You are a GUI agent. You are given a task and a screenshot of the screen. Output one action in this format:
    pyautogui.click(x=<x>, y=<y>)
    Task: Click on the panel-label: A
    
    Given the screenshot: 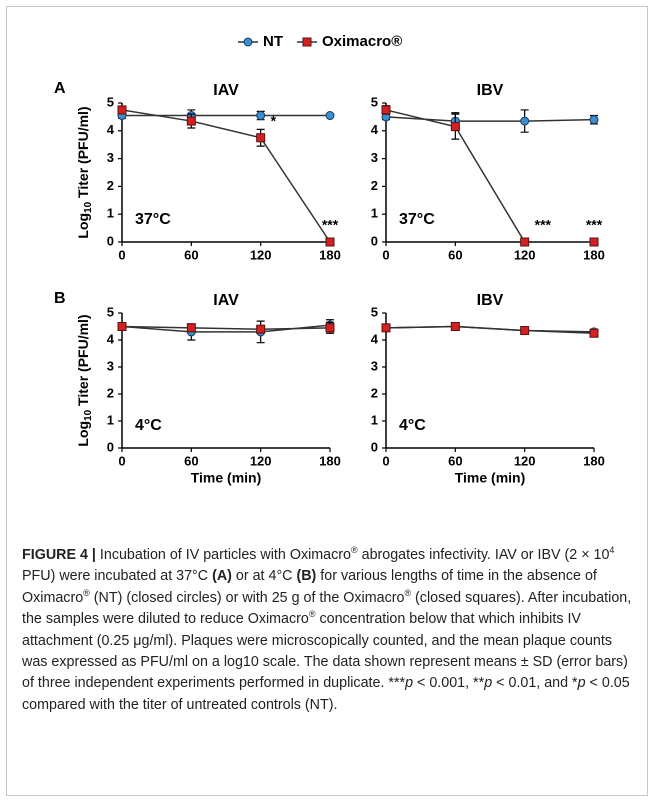 What is the action you would take?
    pyautogui.click(x=60, y=88)
    